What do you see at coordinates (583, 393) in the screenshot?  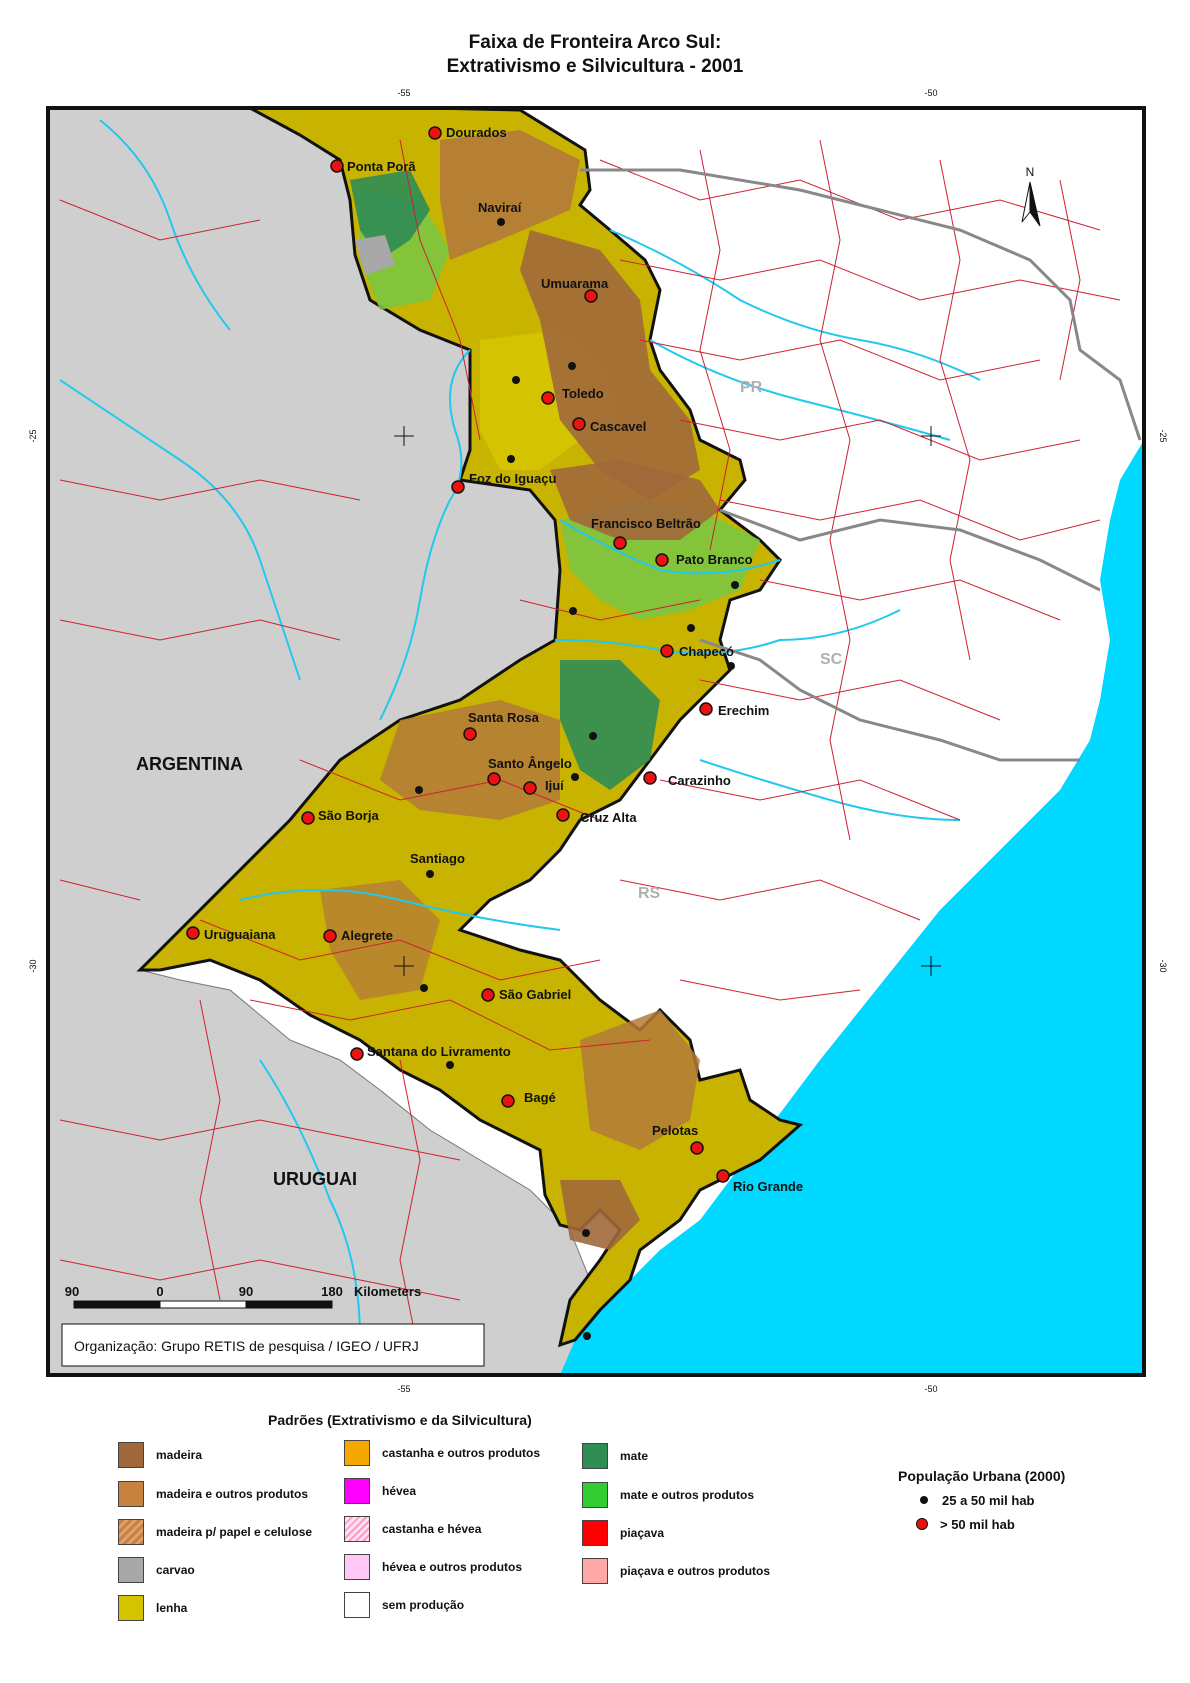 I see `city-label: Toledo` at bounding box center [583, 393].